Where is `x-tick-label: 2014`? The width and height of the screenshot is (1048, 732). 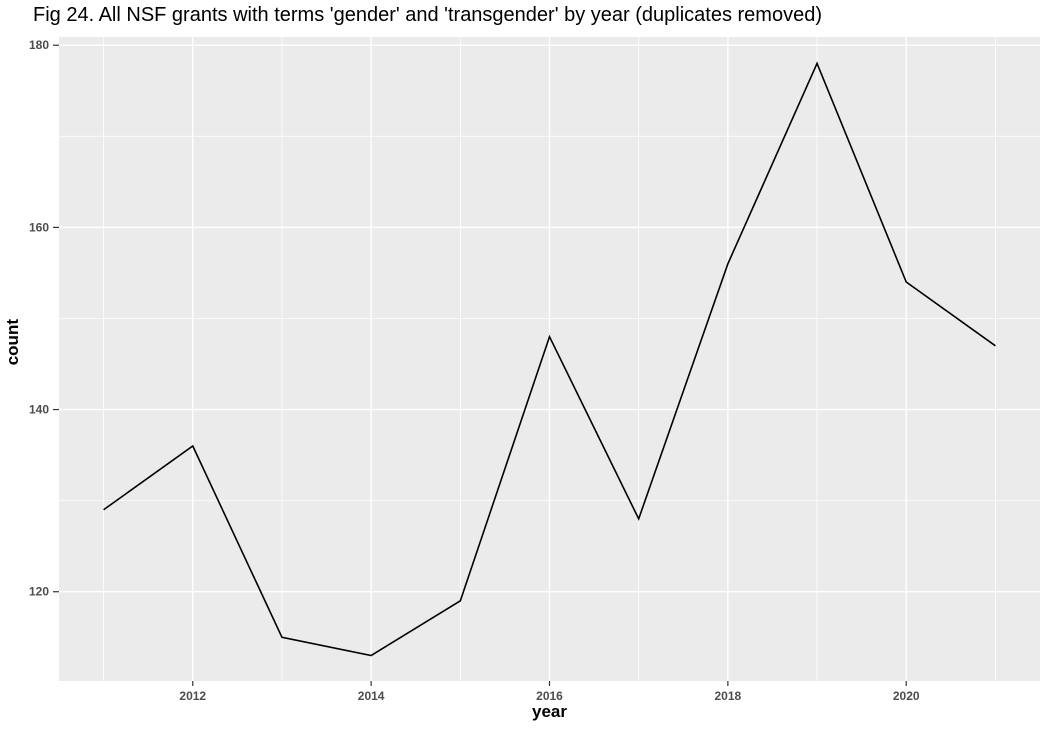
x-tick-label: 2014 is located at coordinates (371, 696).